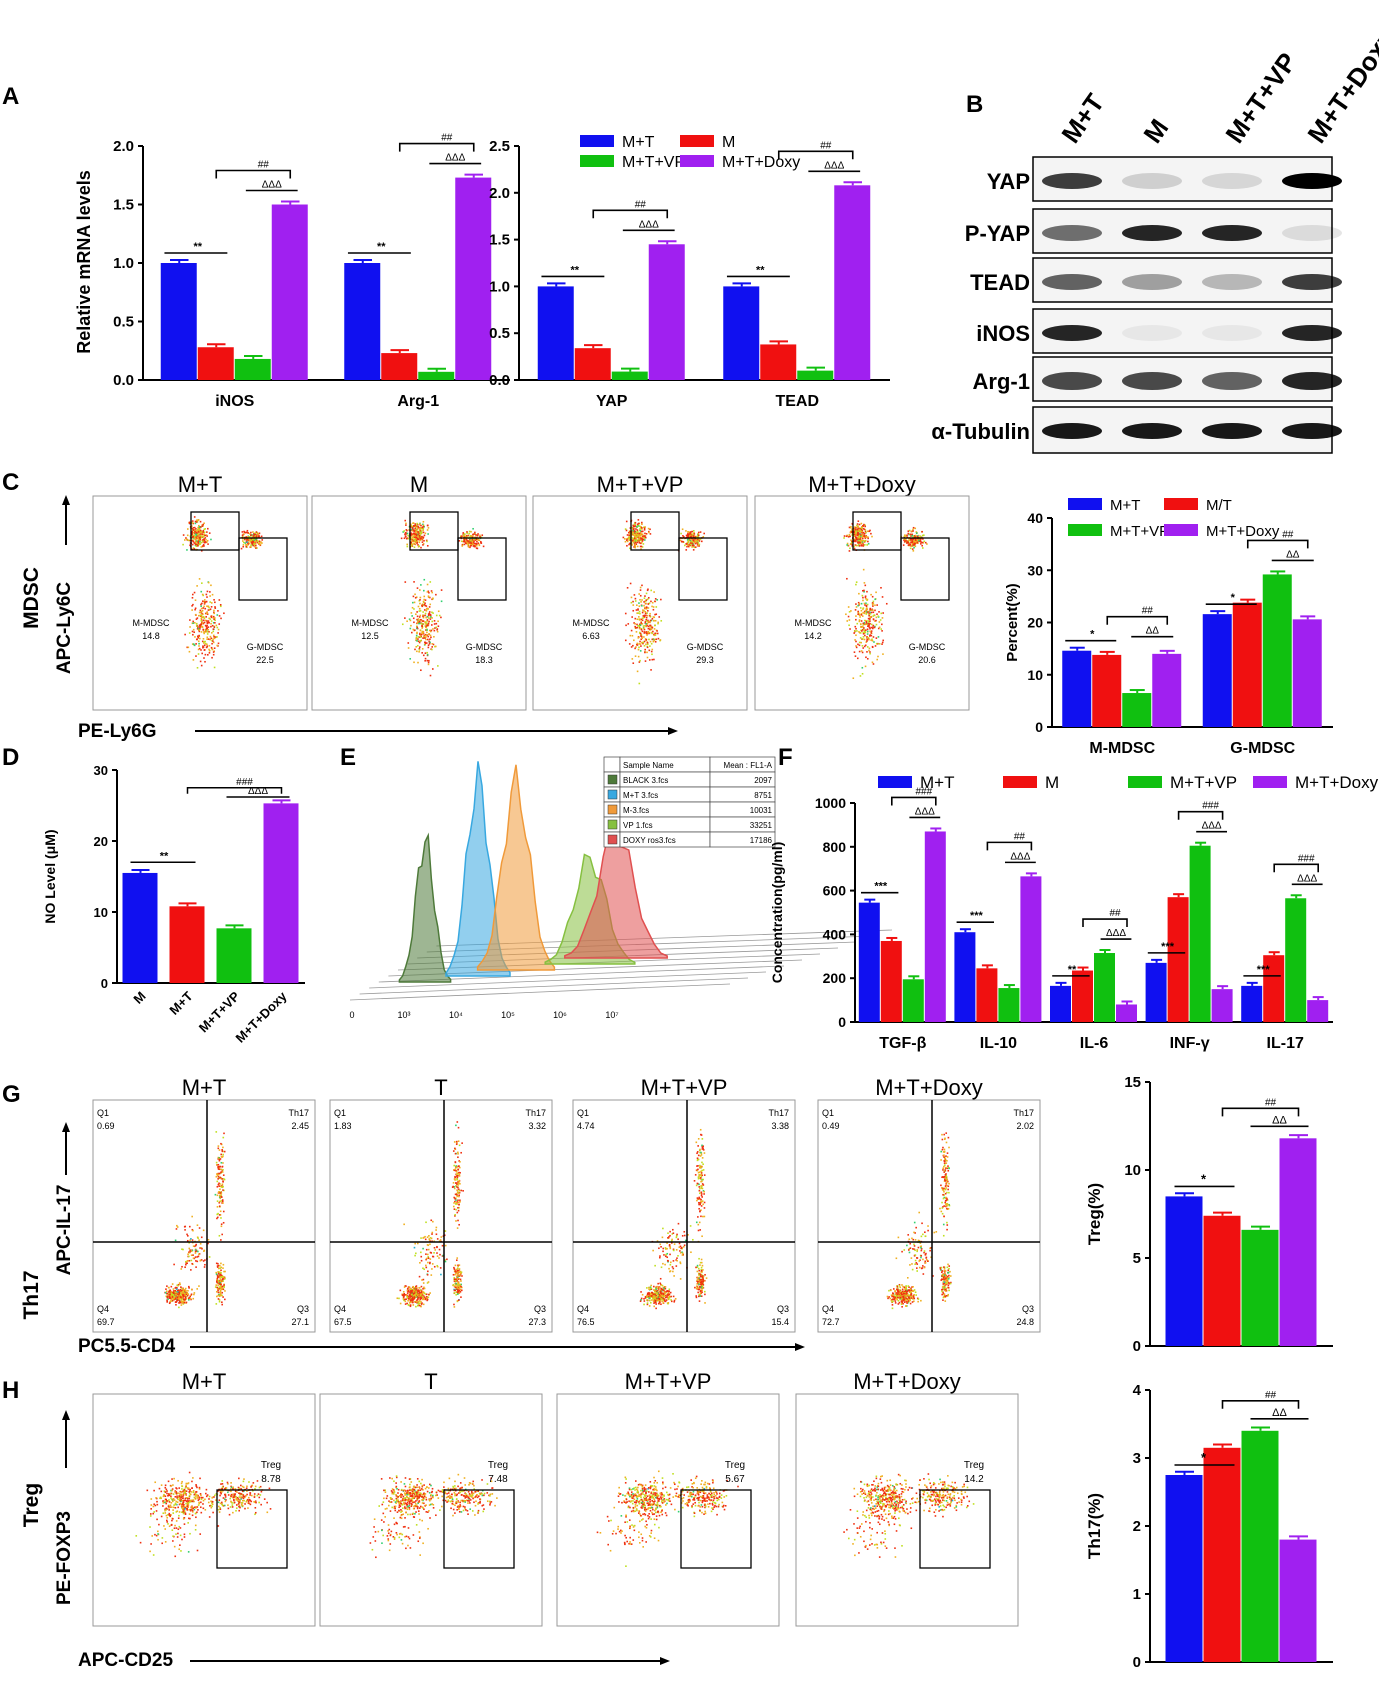  I want to click on legend-swatch, so click(1181, 530).